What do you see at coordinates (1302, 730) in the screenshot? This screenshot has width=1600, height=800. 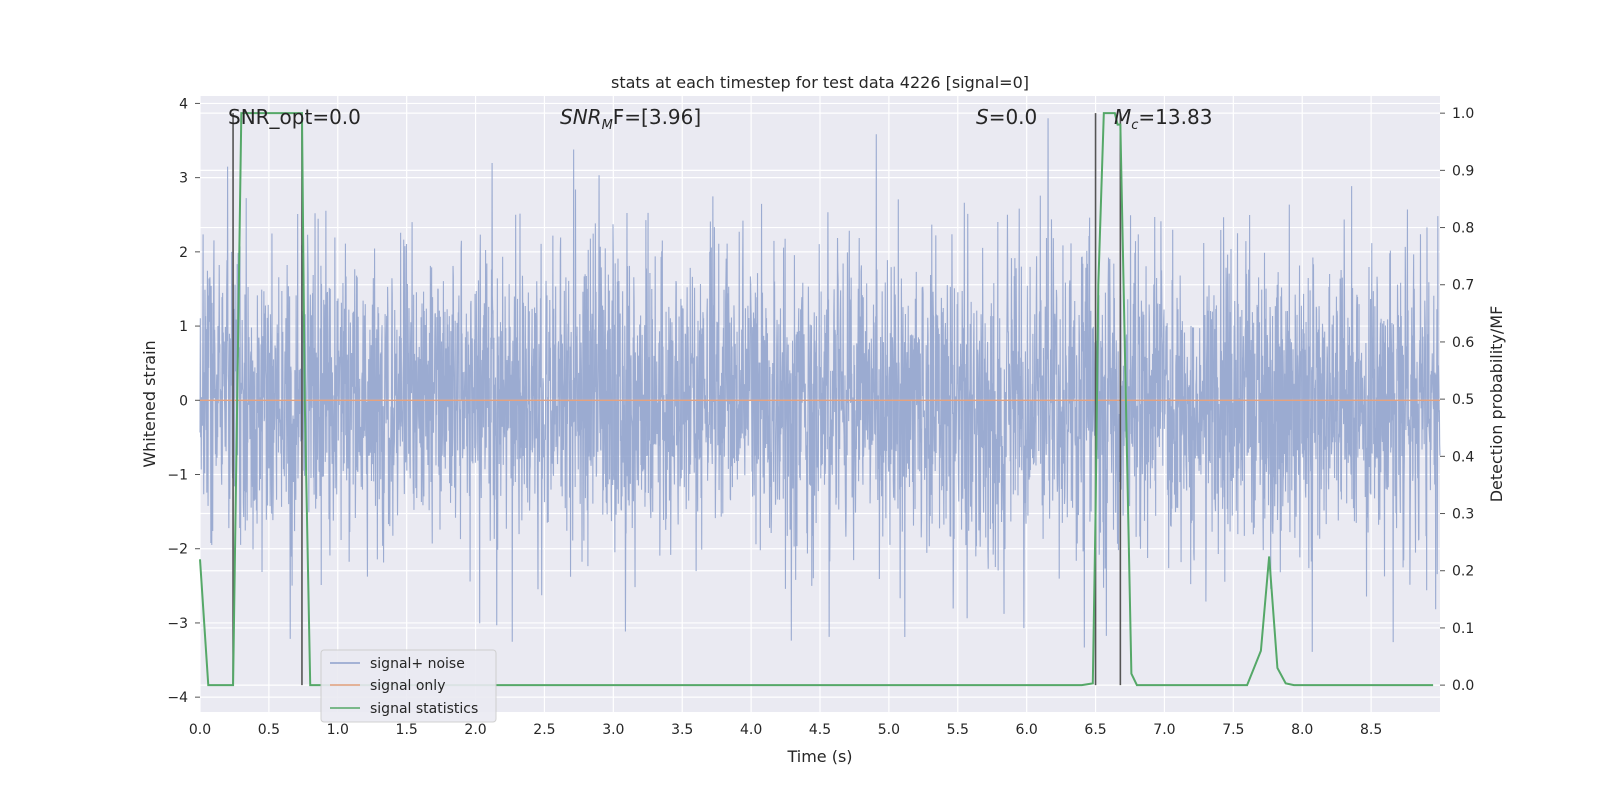 I see `x-tick-label: 8.0` at bounding box center [1302, 730].